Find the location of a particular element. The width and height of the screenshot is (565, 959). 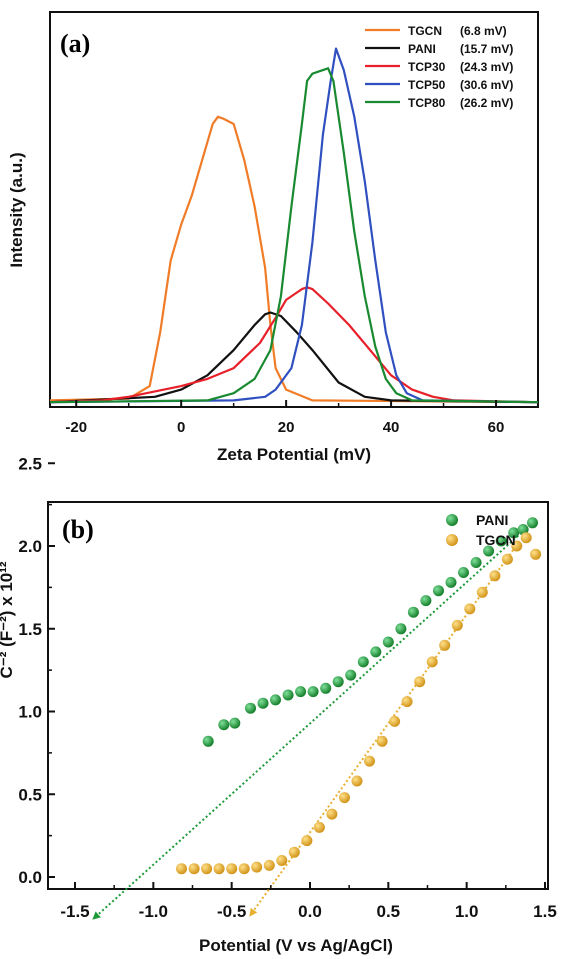

x-tick-label-a: 0 is located at coordinates (181, 427).